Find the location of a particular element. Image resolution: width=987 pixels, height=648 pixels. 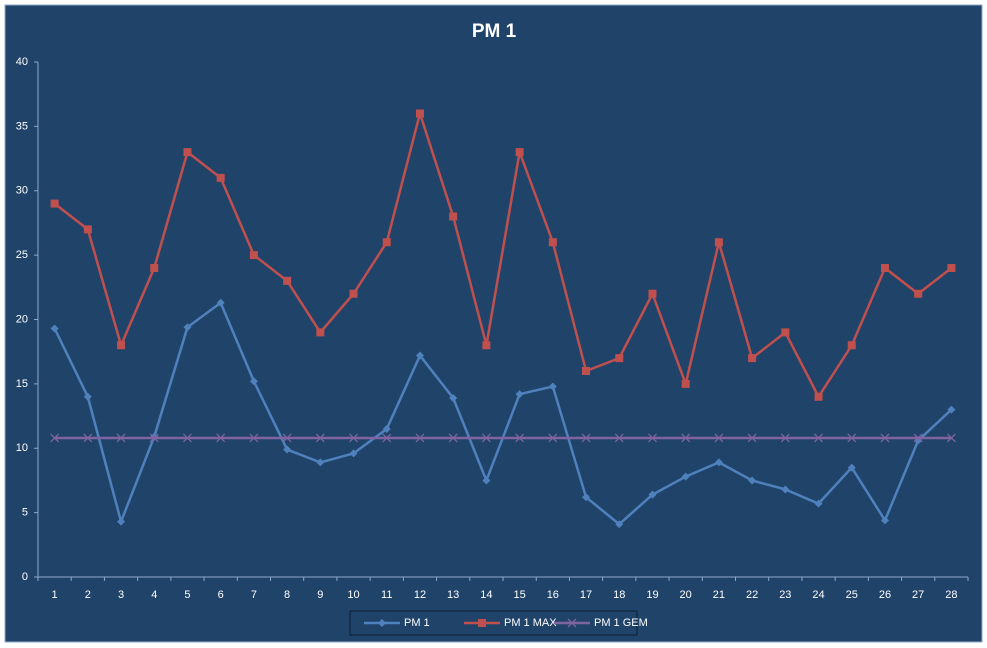

x-tick-label: 25 is located at coordinates (852, 595).